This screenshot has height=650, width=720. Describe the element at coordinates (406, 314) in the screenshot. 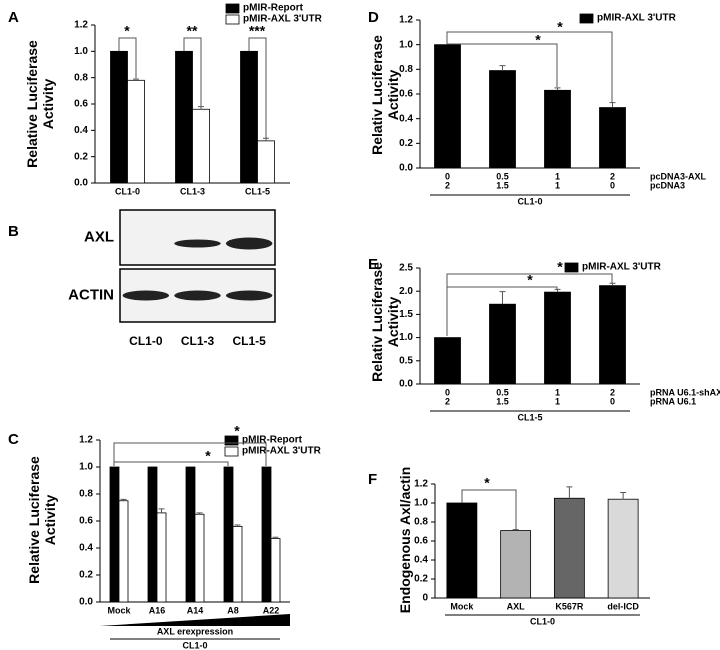

I see `y-tick-label: 1.5` at that location.